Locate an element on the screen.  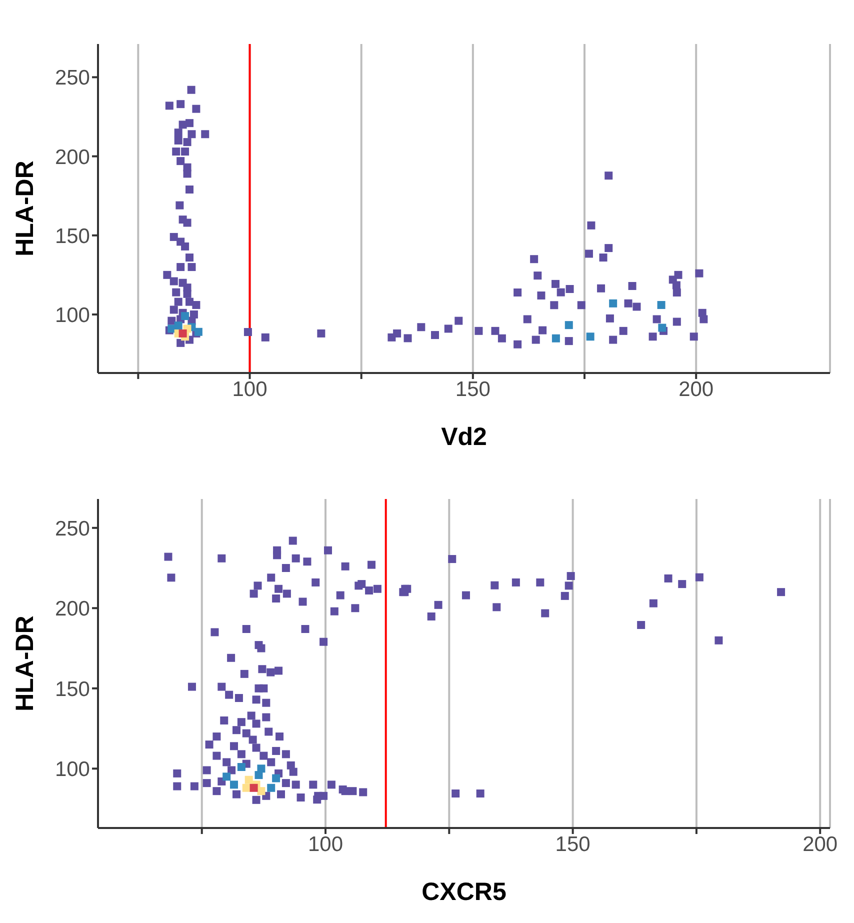
x-axis-title: CXCR5 is located at coordinates (464, 892).